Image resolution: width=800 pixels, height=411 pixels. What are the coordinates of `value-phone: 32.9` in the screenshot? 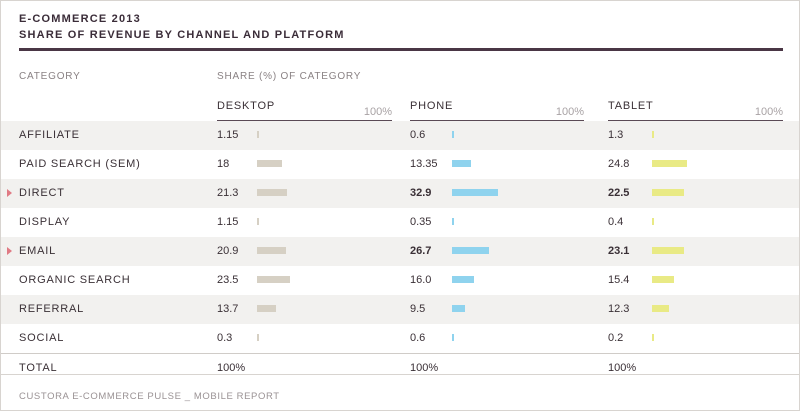 It's located at (421, 193).